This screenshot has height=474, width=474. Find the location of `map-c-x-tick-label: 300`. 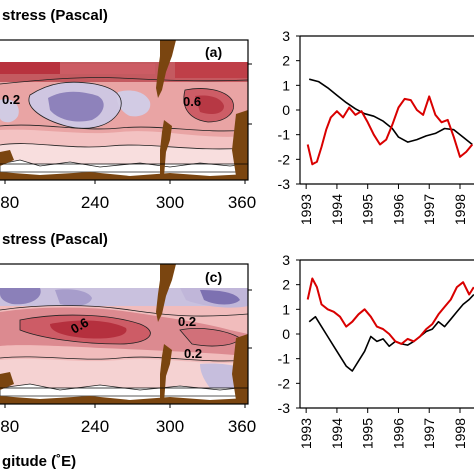

map-c-x-tick-label: 300 is located at coordinates (170, 426).